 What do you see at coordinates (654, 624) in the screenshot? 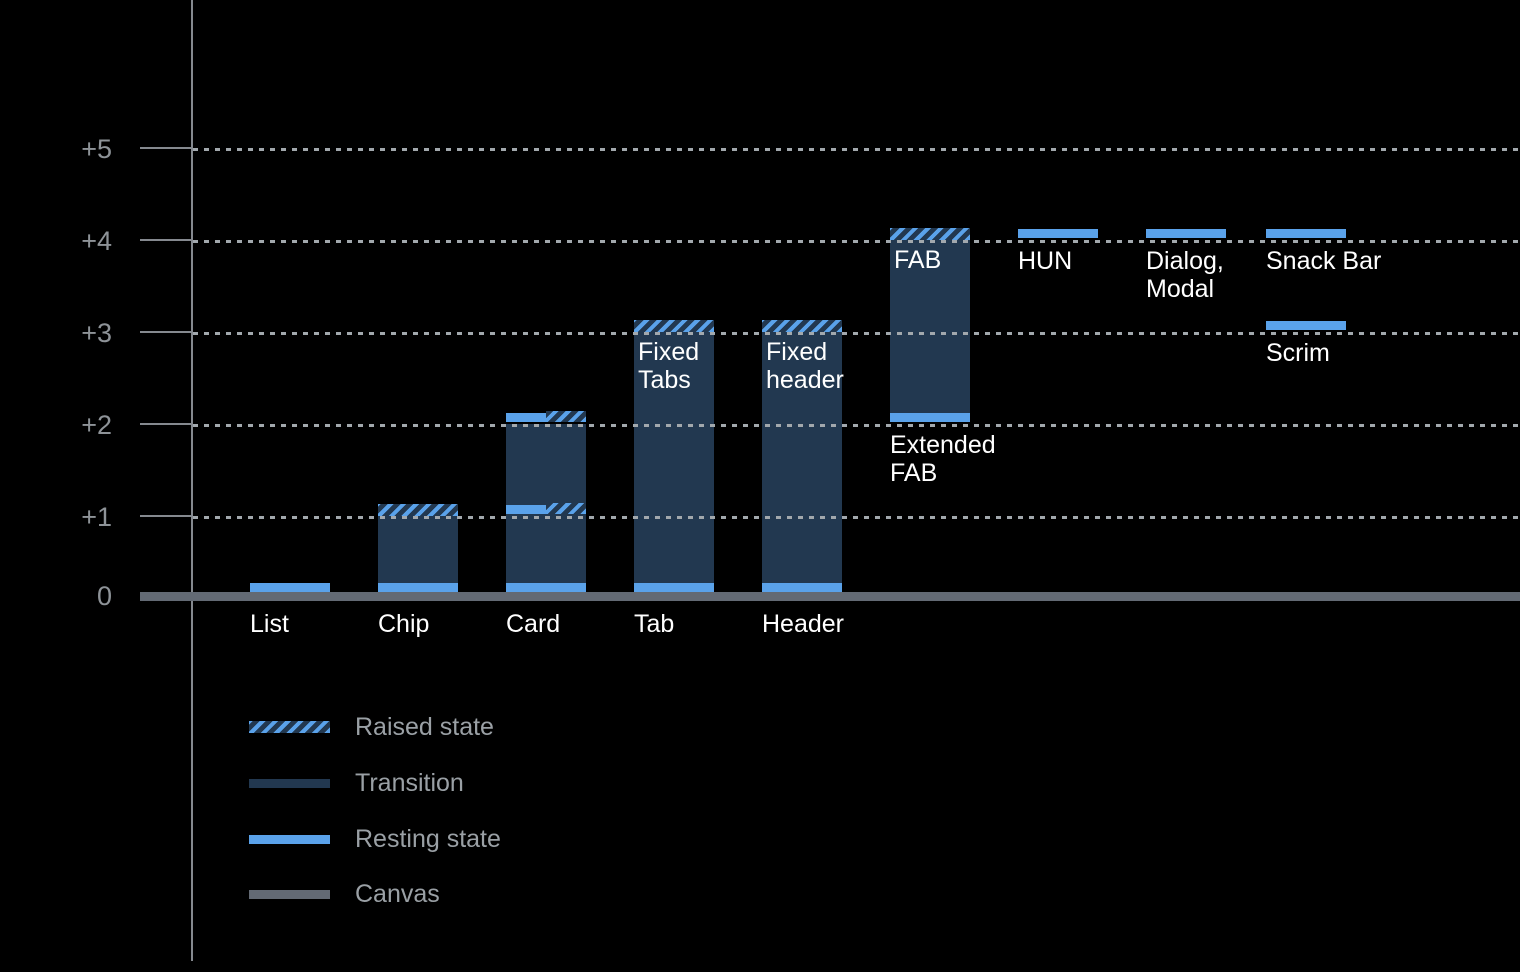
I see `category-label-tab: Tab` at bounding box center [654, 624].